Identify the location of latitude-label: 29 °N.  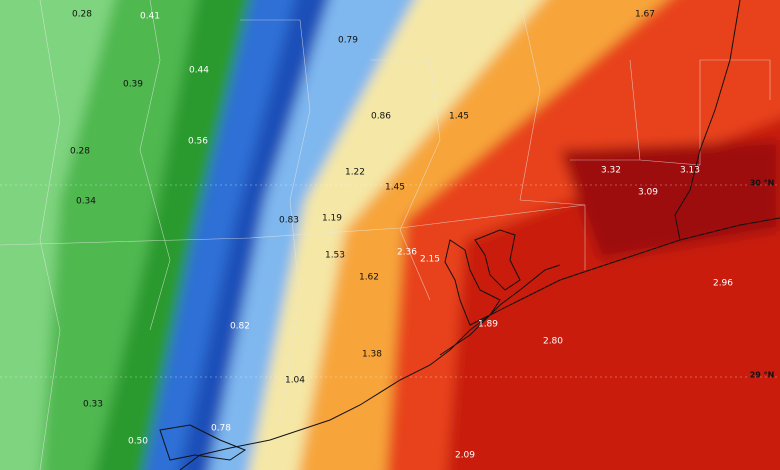
(762, 375).